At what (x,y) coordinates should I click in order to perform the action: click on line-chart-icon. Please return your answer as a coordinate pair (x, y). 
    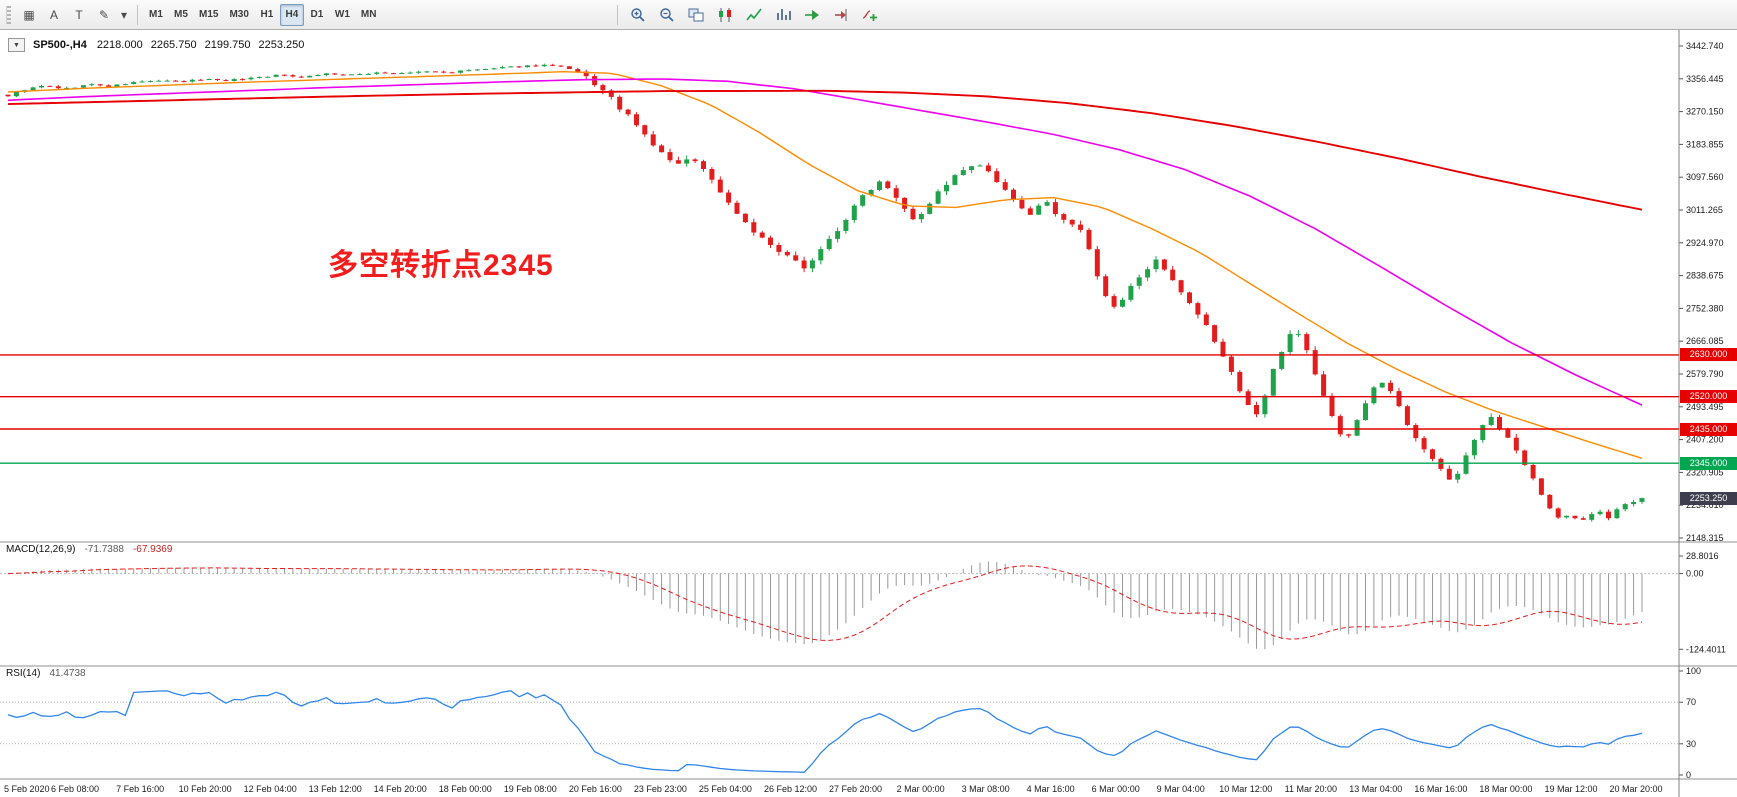
    Looking at the image, I should click on (754, 15).